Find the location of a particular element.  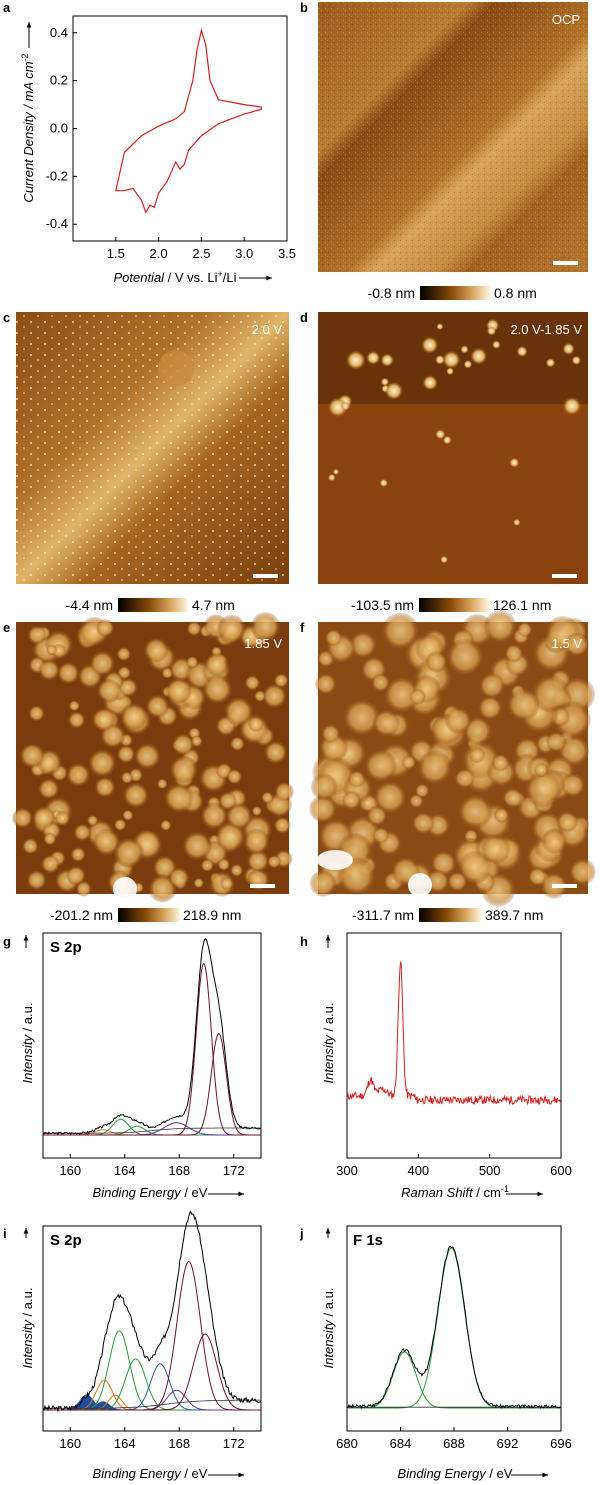

y-axis-label-h: Intensity / a.u. is located at coordinates (328, 1043).